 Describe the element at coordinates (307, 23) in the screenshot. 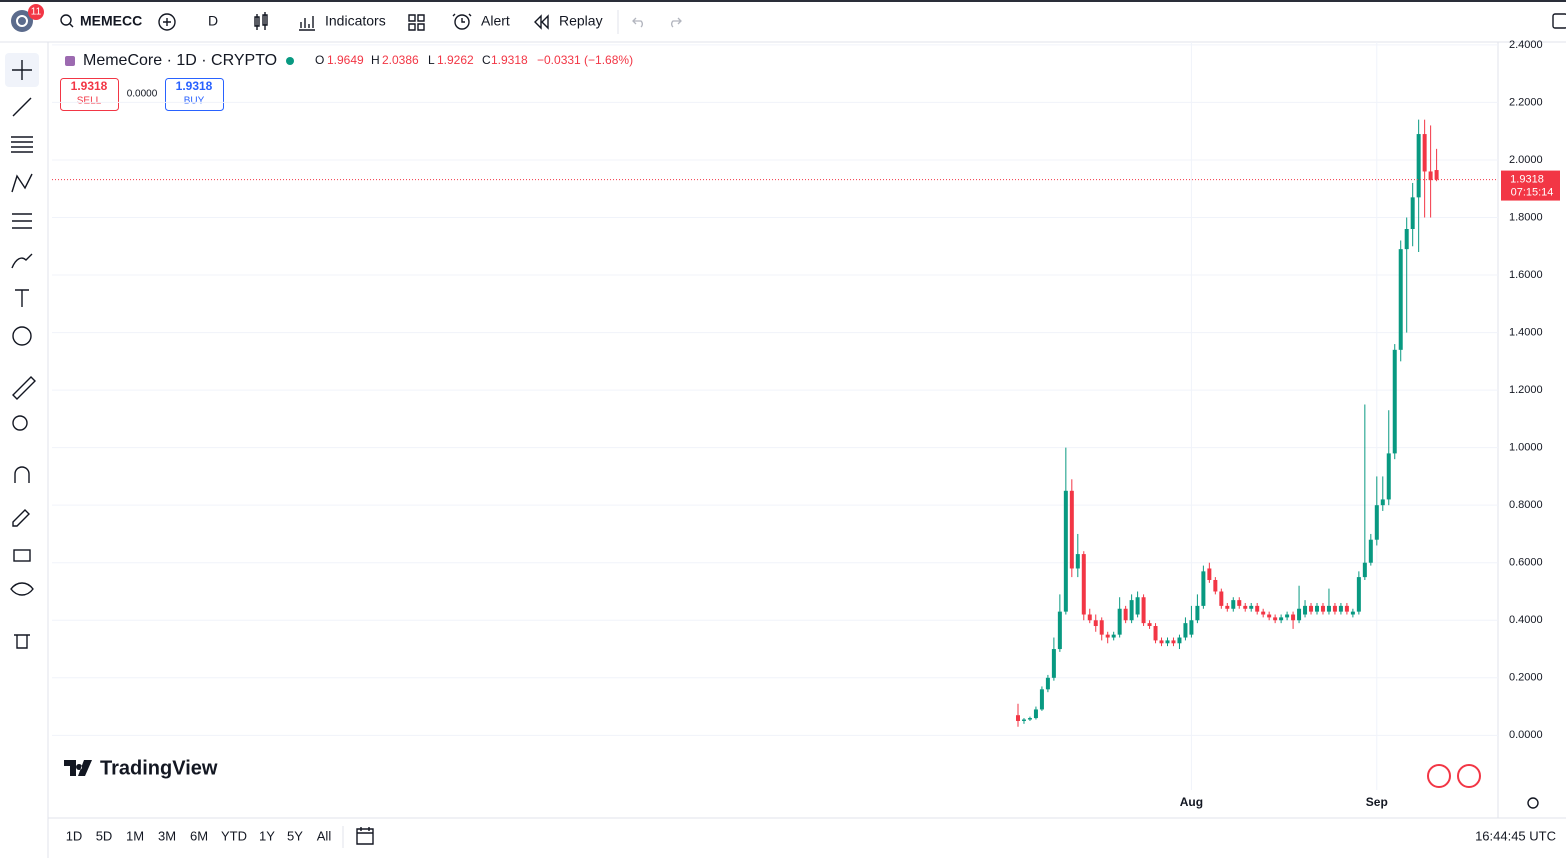

I see `indicators-icon` at that location.